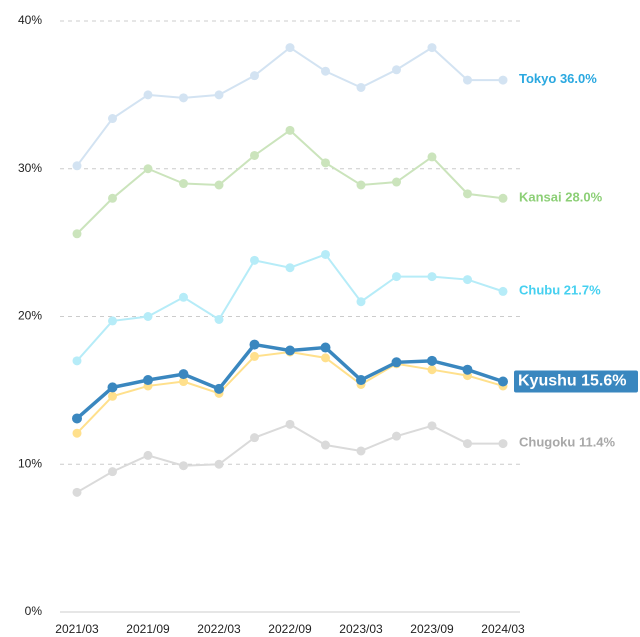 The width and height of the screenshot is (640, 637). I want to click on series-name: Kyushu, so click(547, 381).